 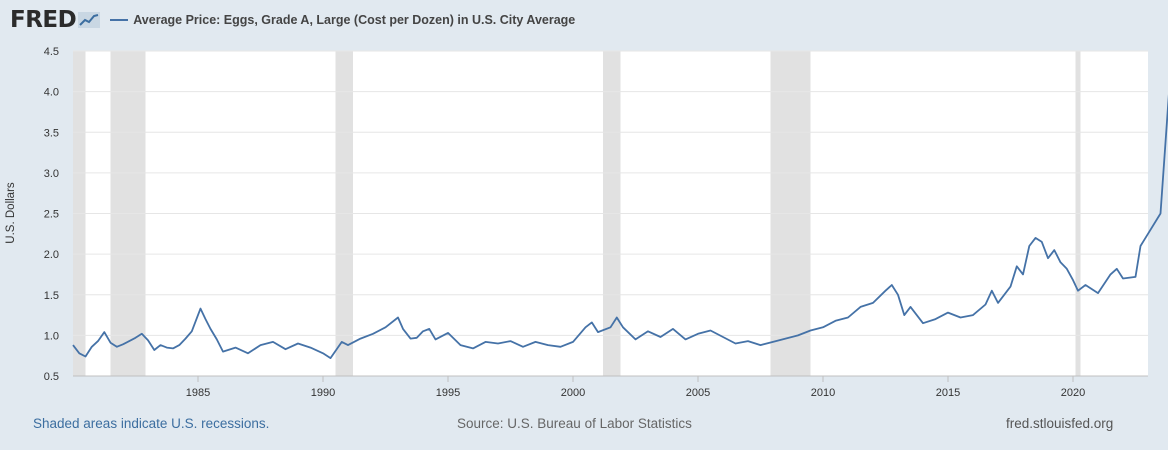 What do you see at coordinates (51, 377) in the screenshot?
I see `y-tick-label: 0.5` at bounding box center [51, 377].